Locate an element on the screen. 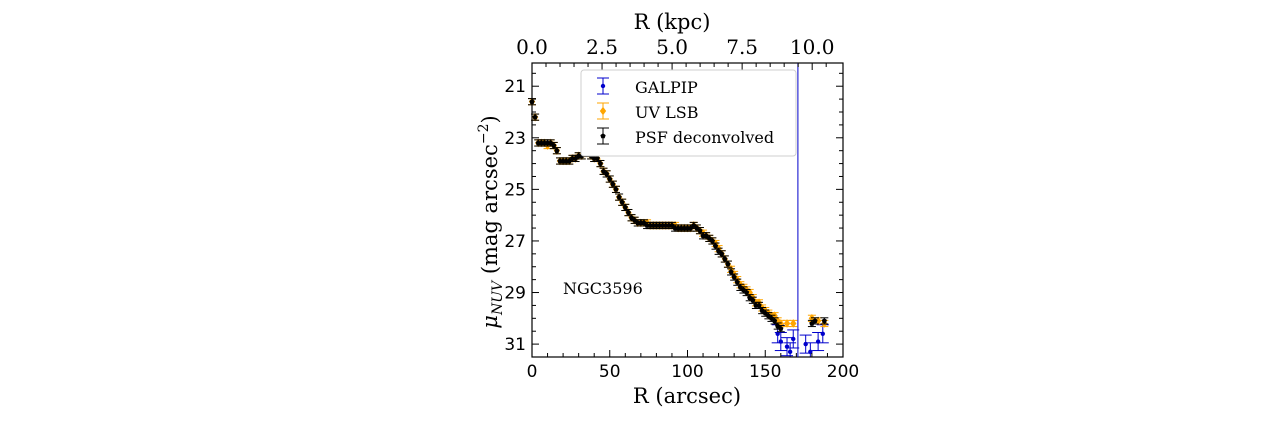 The height and width of the screenshot is (421, 1262). y-axis-label-units: (mag arcsec is located at coordinates (490, 212).